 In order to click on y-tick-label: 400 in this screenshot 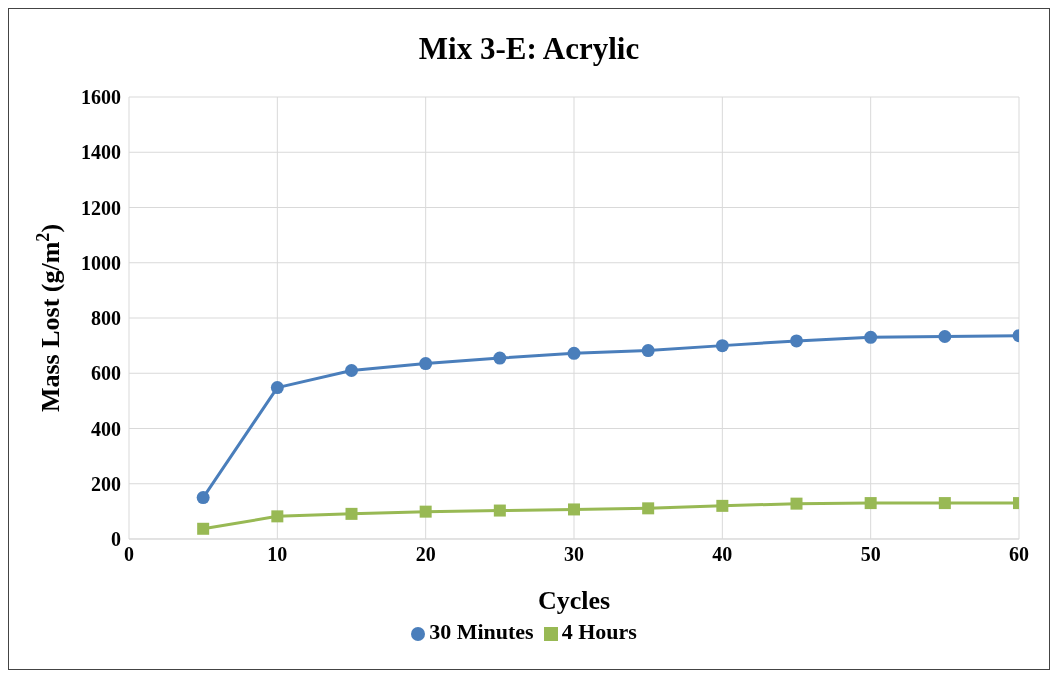, I will do `click(106, 428)`.